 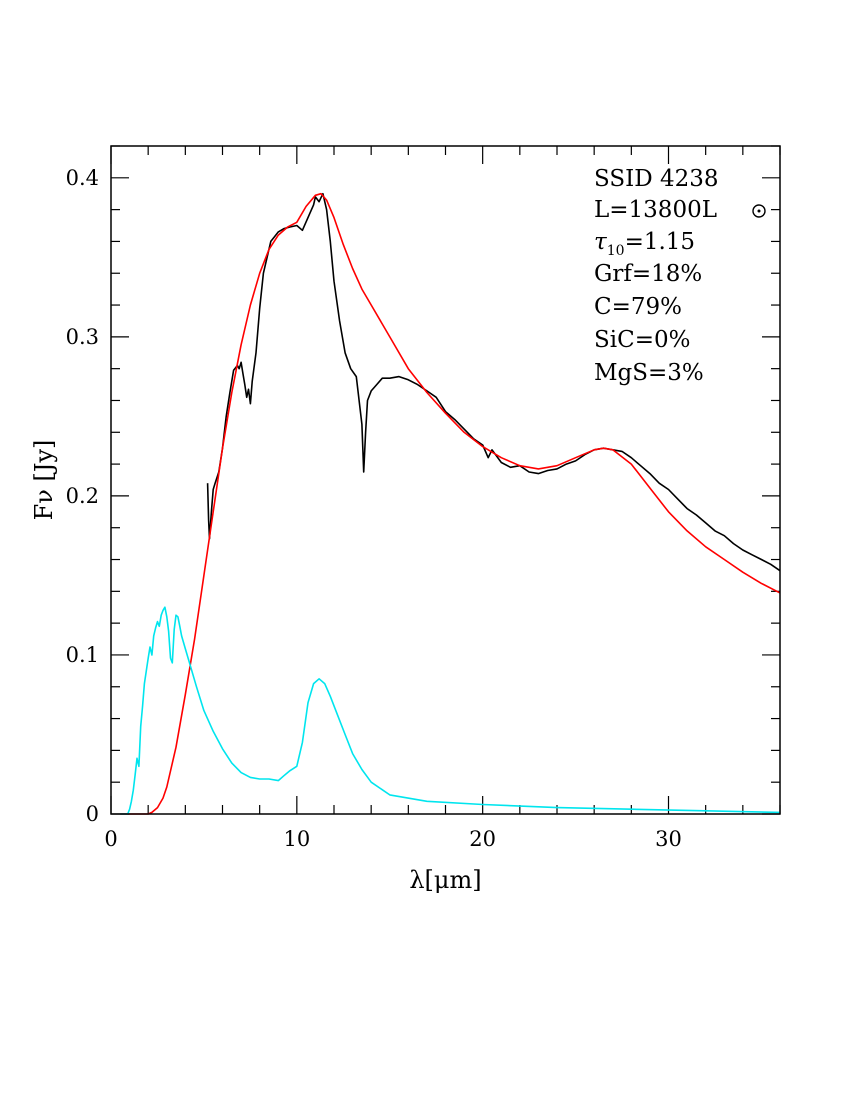 I want to click on c-label: C=79%, so click(x=638, y=307).